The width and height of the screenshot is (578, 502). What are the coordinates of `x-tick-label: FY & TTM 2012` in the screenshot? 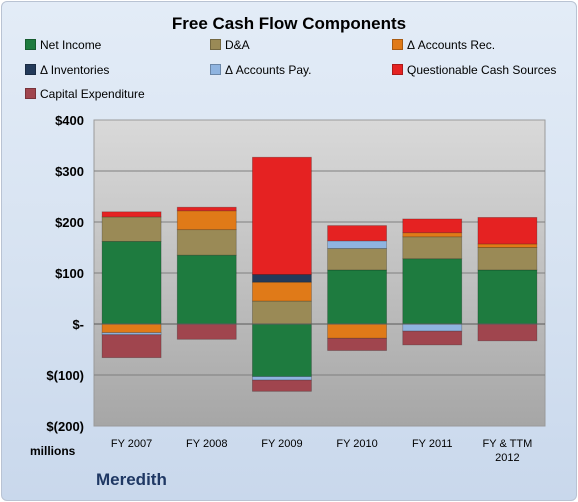 It's located at (508, 451).